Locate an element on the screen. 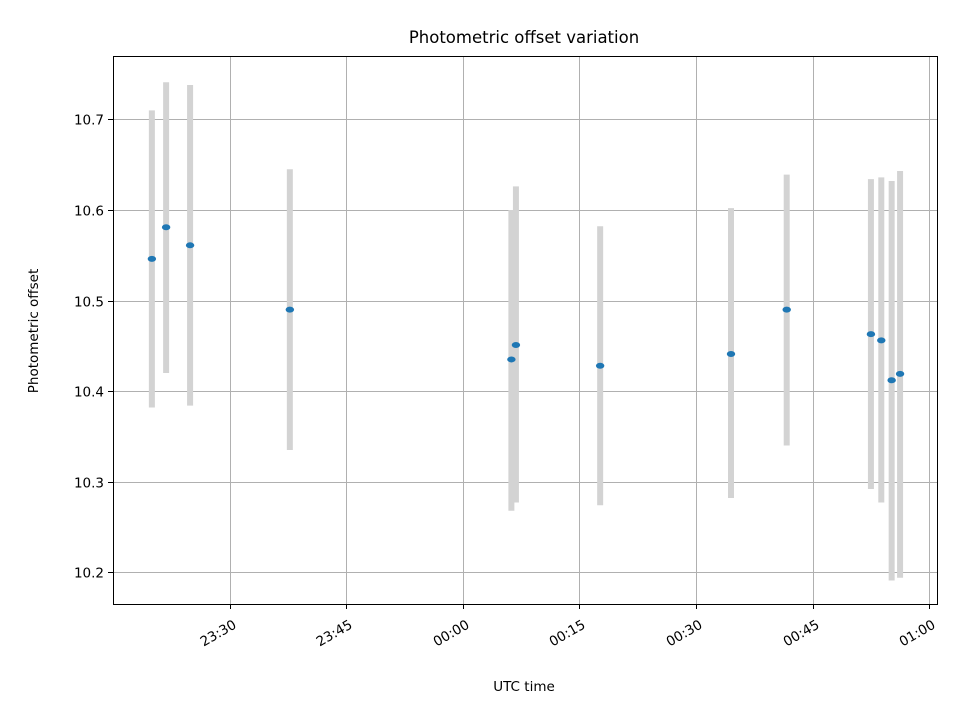  chart-title: Photometric offset variation is located at coordinates (524, 37).